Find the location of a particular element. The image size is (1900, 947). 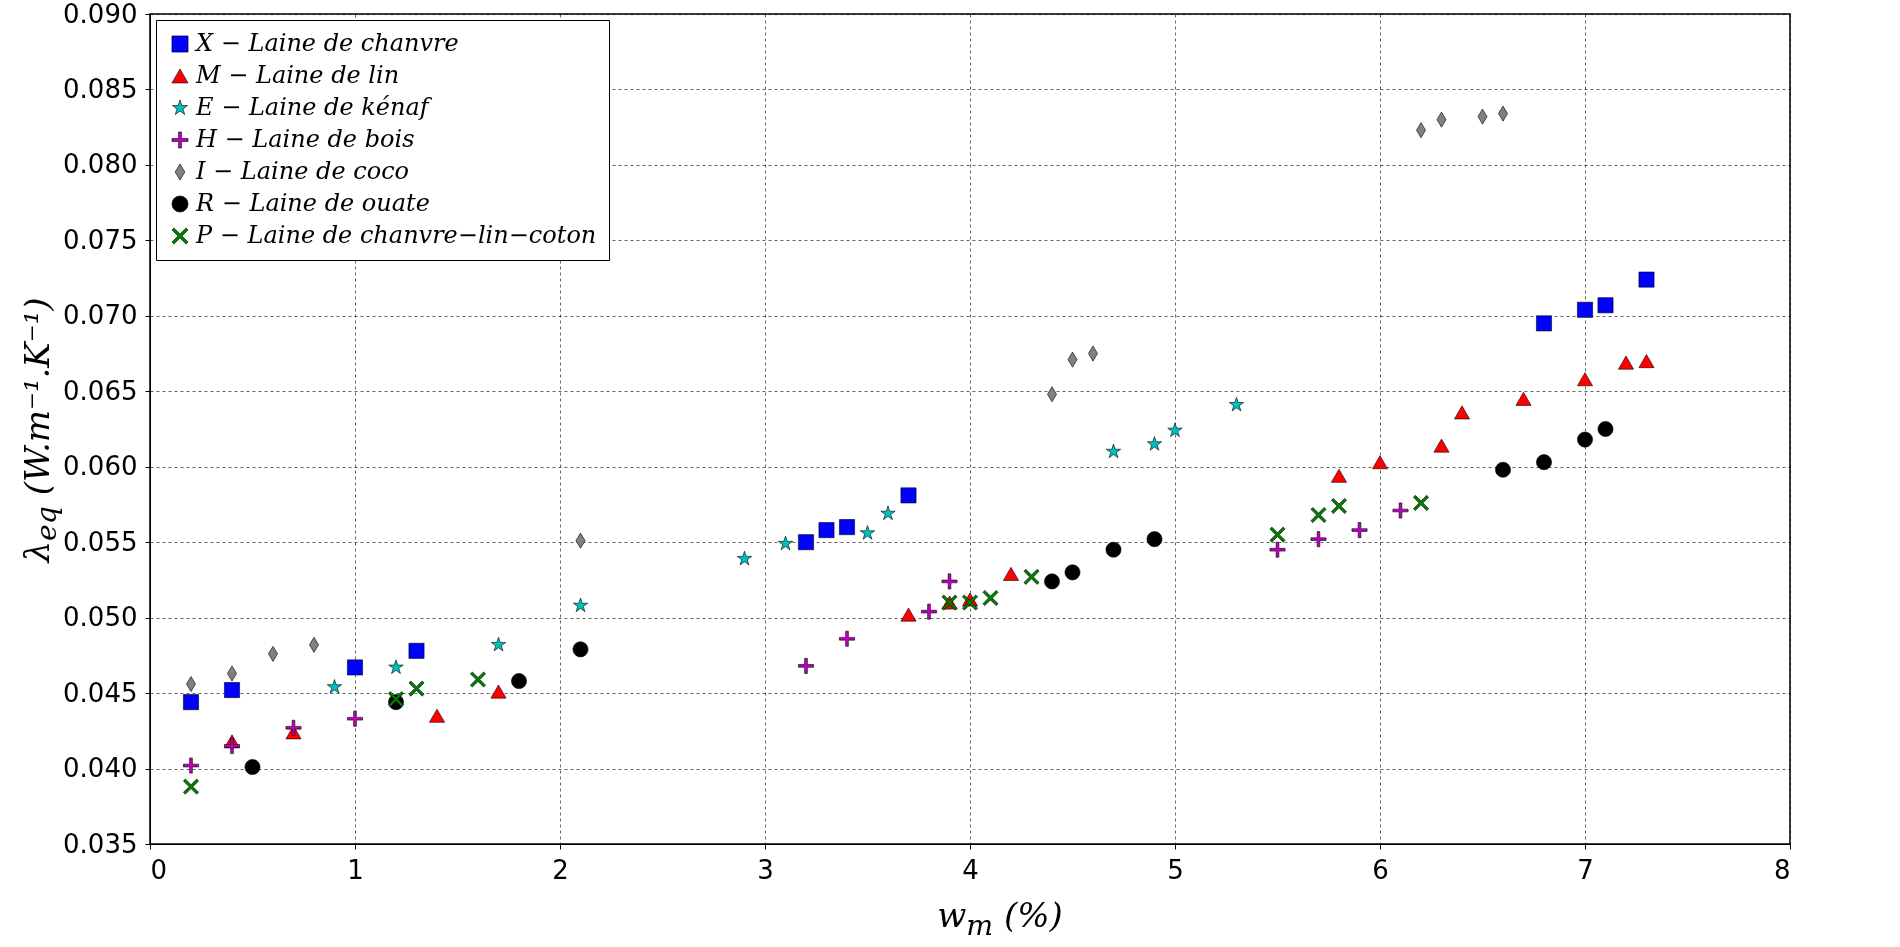

y-tick-label: 0.050 is located at coordinates (100, 617).